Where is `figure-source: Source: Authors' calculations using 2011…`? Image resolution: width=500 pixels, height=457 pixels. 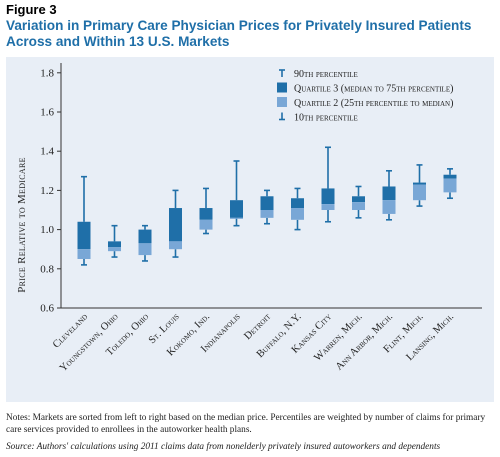
figure-source: Source: Authors' calculations using 2011… is located at coordinates (223, 447).